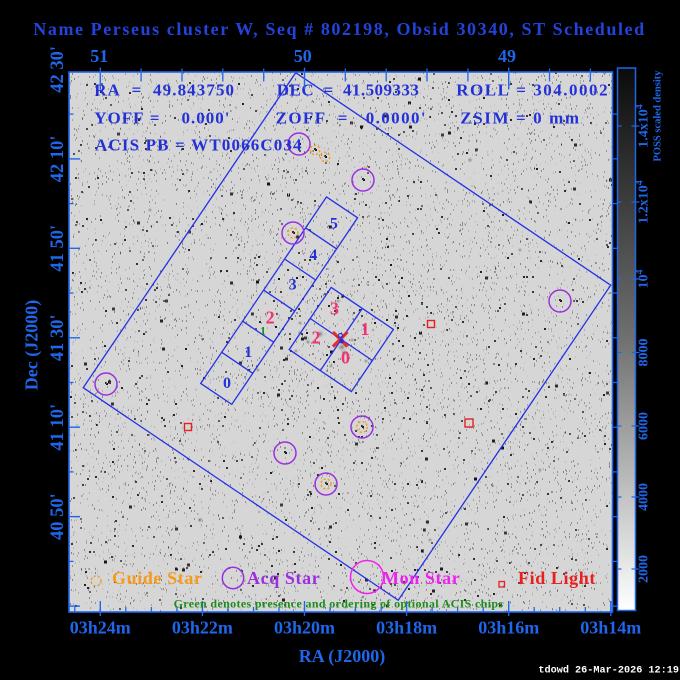  What do you see at coordinates (610, 628) in the screenshot?
I see `svg-text: 03h14m` at bounding box center [610, 628].